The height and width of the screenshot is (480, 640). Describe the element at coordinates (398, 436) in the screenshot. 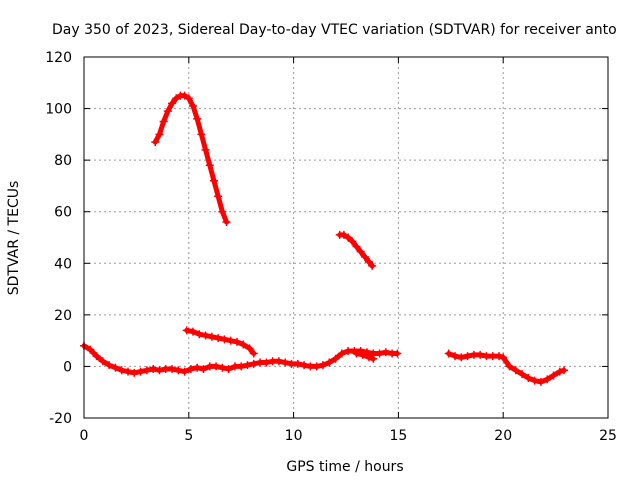

I see `x-tick-label: 15` at that location.